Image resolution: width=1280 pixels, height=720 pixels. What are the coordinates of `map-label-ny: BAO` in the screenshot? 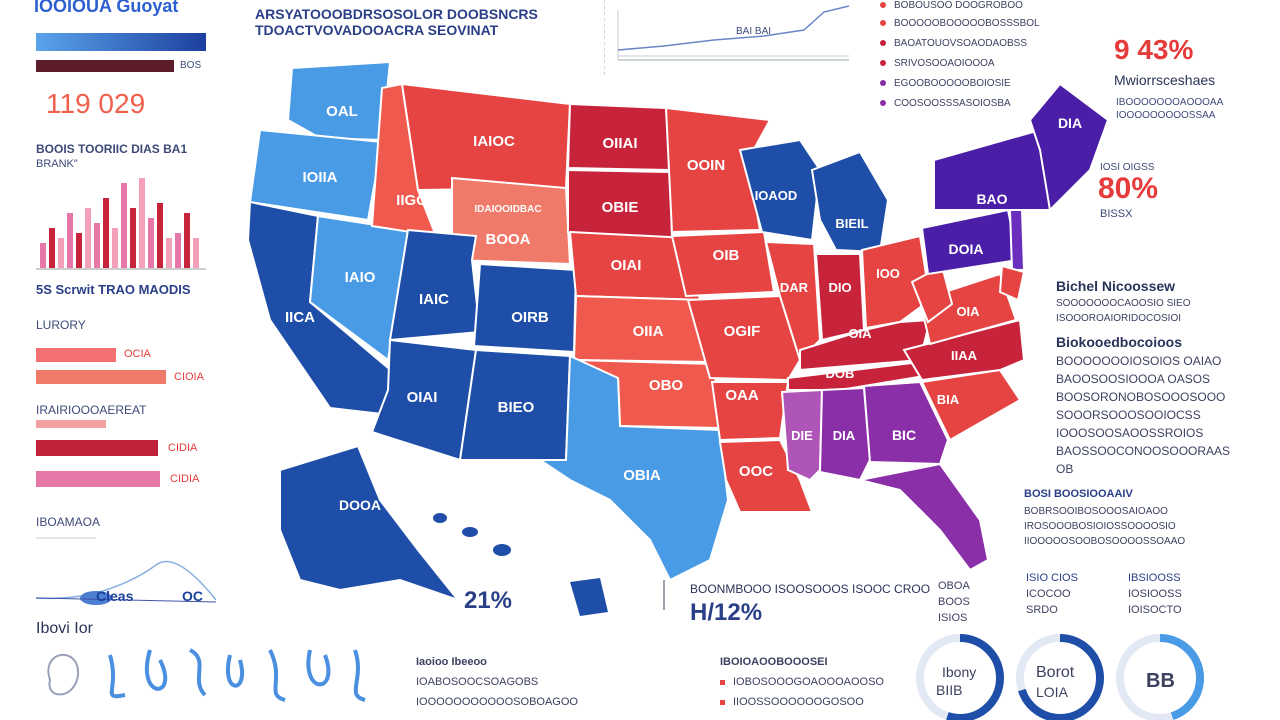 It's located at (991, 199).